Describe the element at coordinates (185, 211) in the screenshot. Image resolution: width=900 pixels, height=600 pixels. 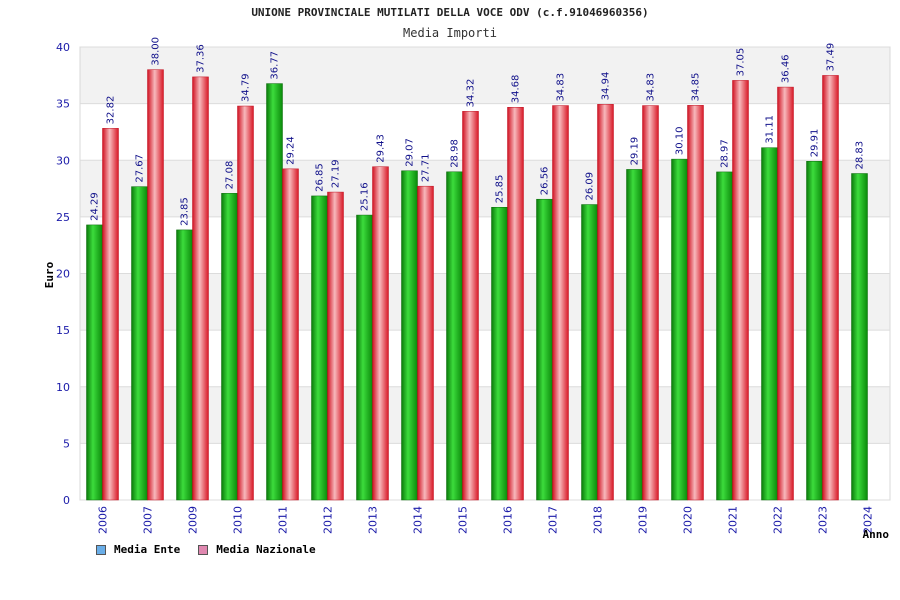
I see `data-label: 23.85` at that location.